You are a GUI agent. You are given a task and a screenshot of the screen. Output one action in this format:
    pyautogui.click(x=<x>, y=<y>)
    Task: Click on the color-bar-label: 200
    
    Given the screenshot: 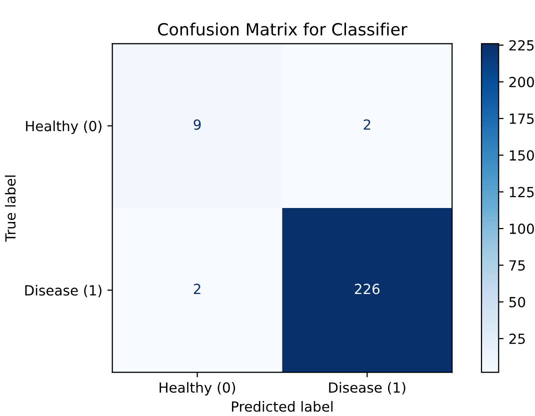 What is the action you would take?
    pyautogui.click(x=521, y=82)
    